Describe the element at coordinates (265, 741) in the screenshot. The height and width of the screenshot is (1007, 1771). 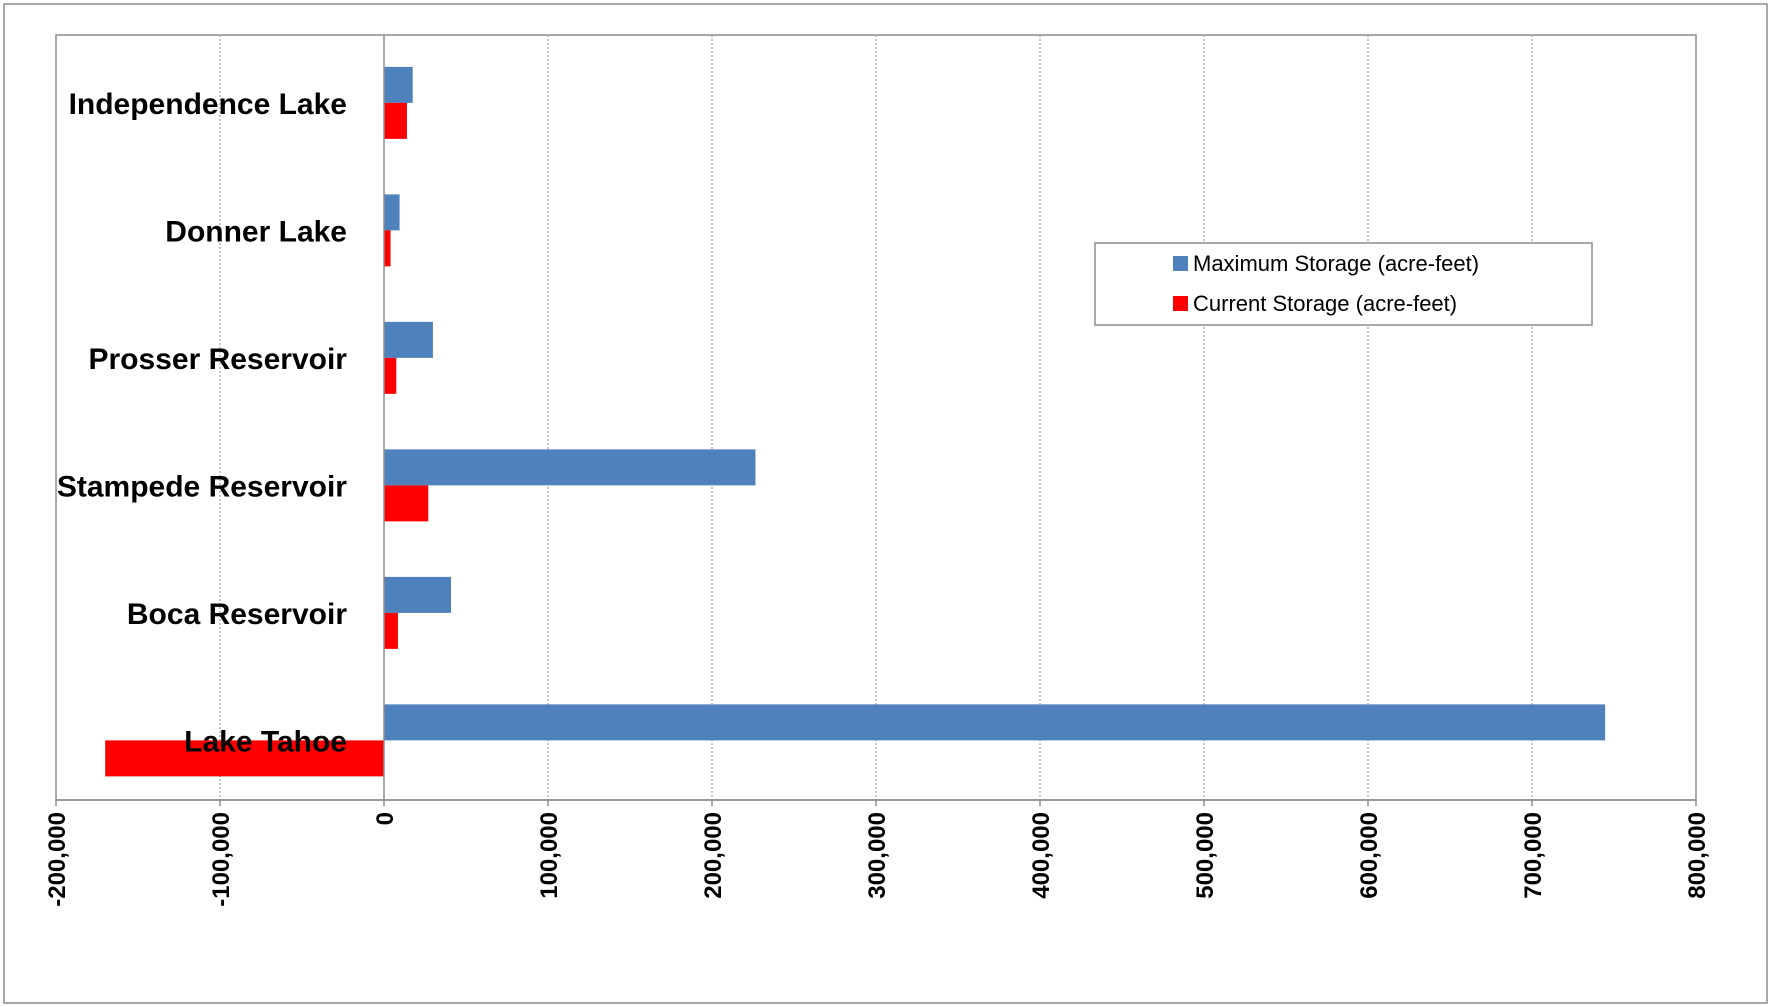
I see `category-label: Lake Tahoe` at that location.